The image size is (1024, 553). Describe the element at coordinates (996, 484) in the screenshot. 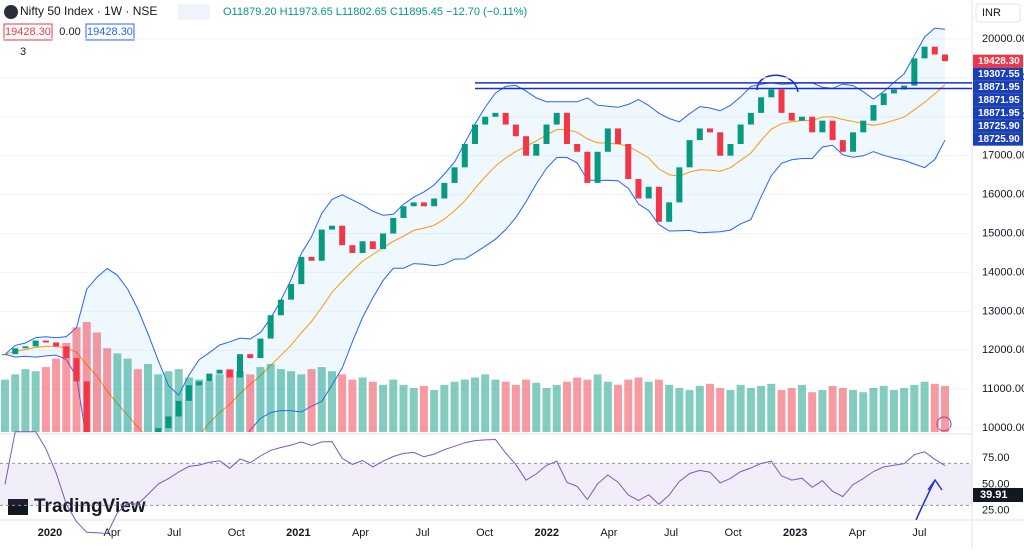

I see `rsi-tick-label: 50.00` at that location.